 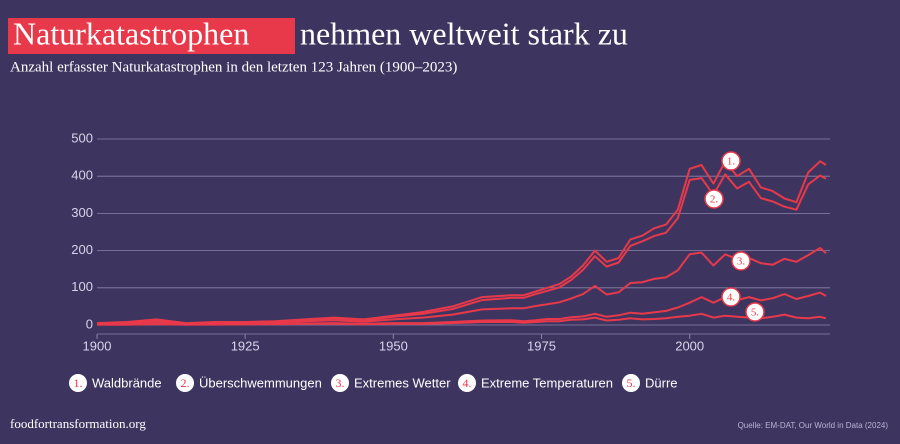 What do you see at coordinates (689, 345) in the screenshot?
I see `x-tick-label: 2000` at bounding box center [689, 345].